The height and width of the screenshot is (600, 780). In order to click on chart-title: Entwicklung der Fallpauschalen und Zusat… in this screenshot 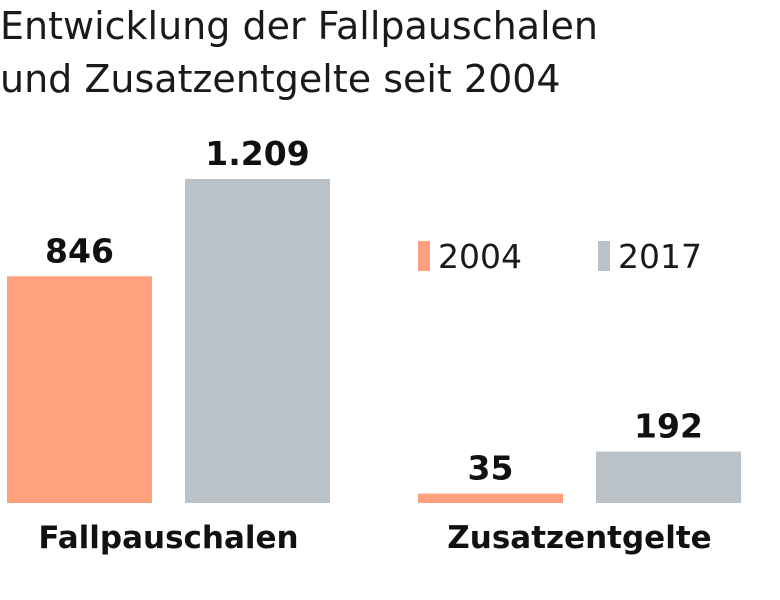, I will do `click(299, 53)`.